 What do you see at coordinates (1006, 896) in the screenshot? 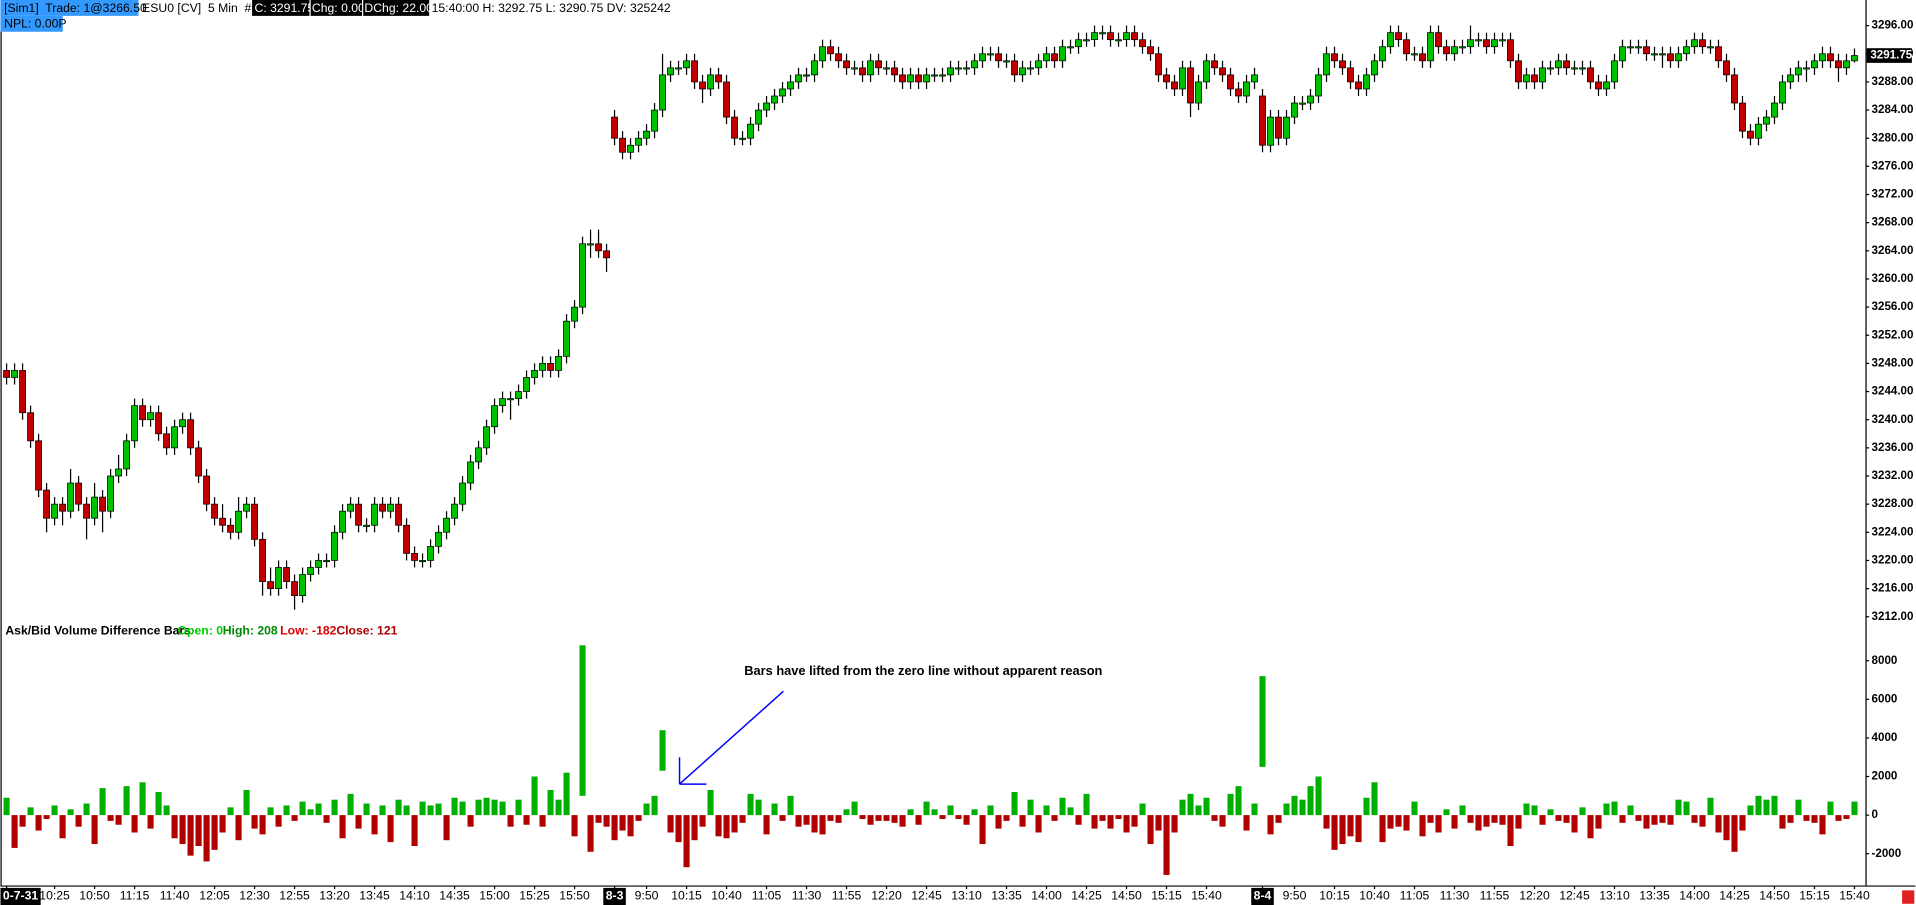
I see `x-tick-label: 13:35` at bounding box center [1006, 896].